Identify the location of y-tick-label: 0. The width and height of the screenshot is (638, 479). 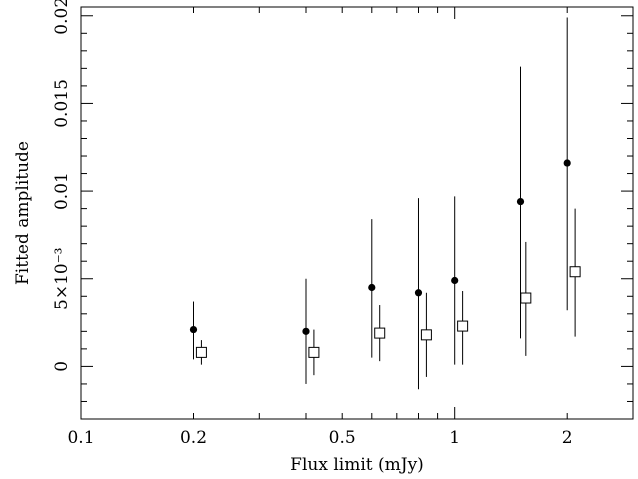
(62, 366).